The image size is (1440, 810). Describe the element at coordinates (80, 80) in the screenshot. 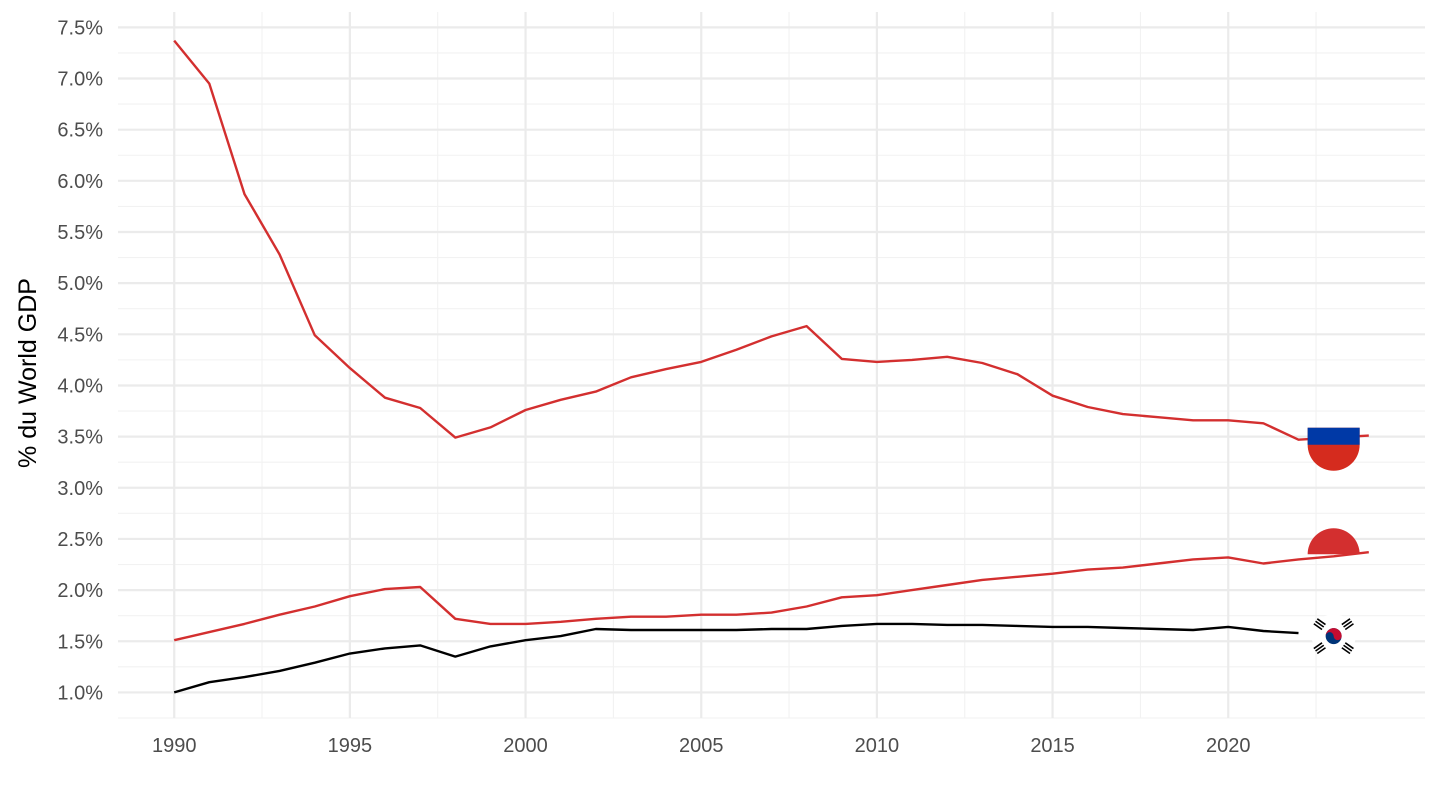

I see `y-tick-label: 7.0%` at that location.